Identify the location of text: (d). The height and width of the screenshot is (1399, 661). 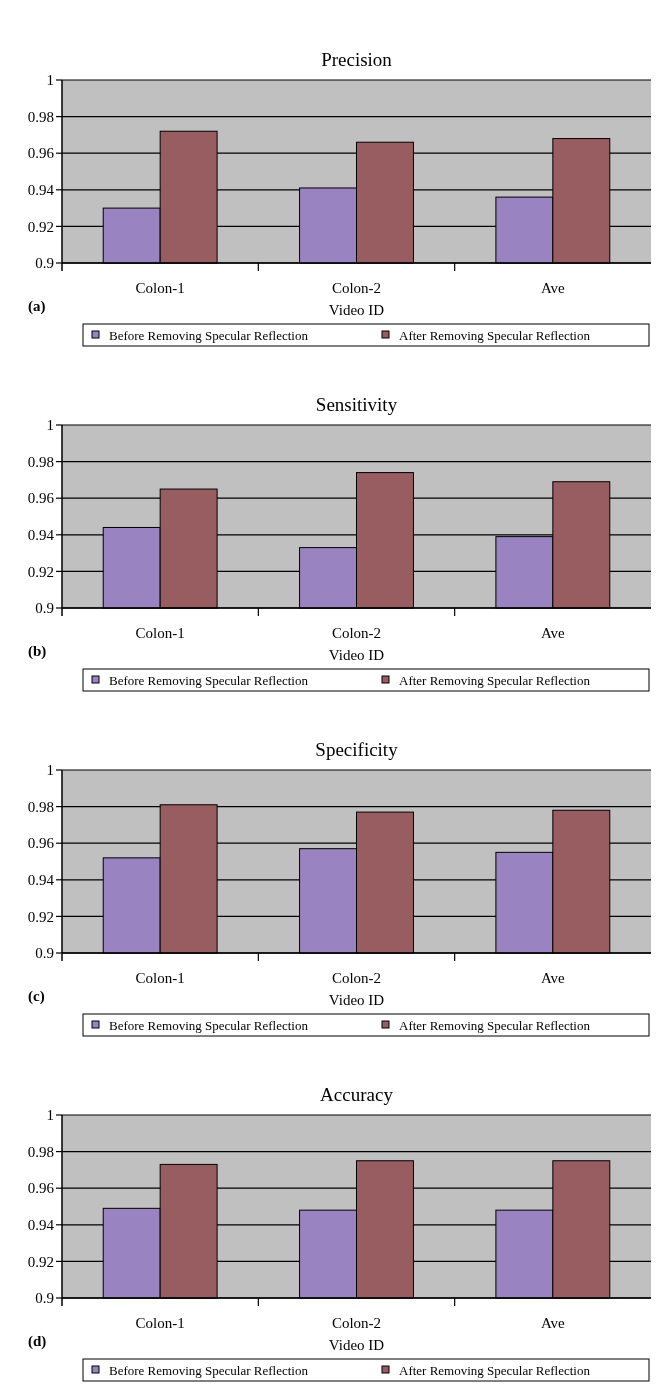
(37, 1341).